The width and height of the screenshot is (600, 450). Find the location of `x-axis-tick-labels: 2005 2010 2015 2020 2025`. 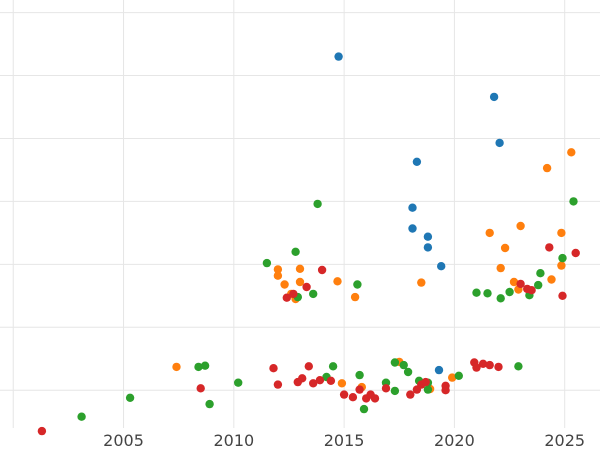

x-axis-tick-labels: 2005 2010 2015 2020 2025 is located at coordinates (344, 440).